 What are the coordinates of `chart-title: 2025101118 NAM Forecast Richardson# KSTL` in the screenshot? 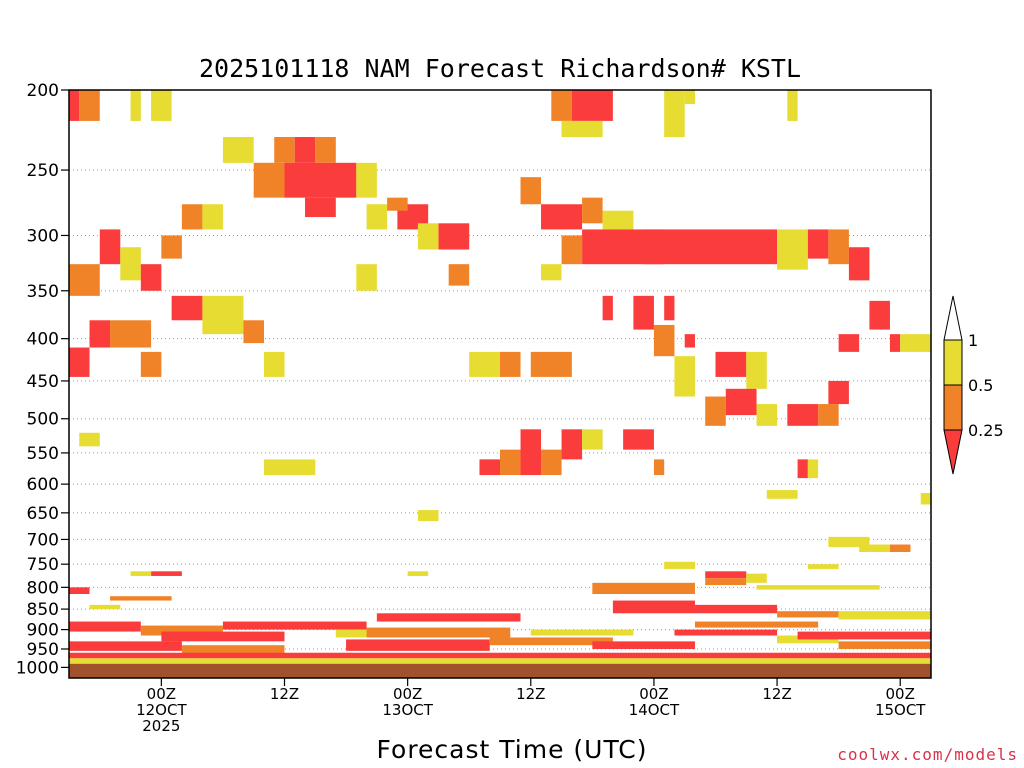 It's located at (500, 68).